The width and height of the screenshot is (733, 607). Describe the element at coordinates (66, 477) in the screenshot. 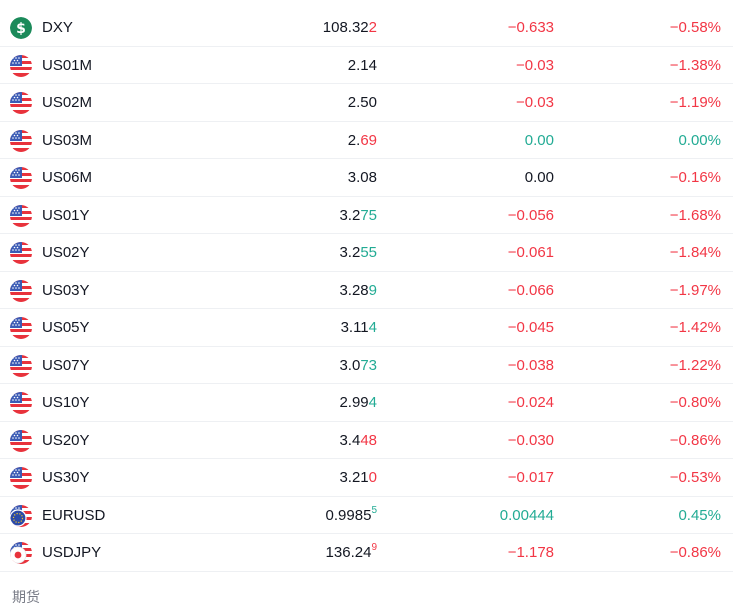

I see `symbol-label: US30Y` at that location.